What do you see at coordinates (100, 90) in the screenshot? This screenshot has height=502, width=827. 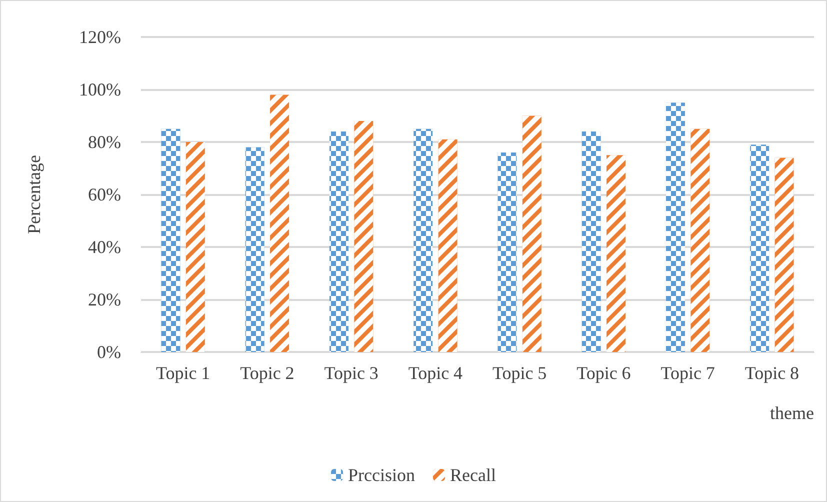 I see `y-tick-label: 100%` at bounding box center [100, 90].